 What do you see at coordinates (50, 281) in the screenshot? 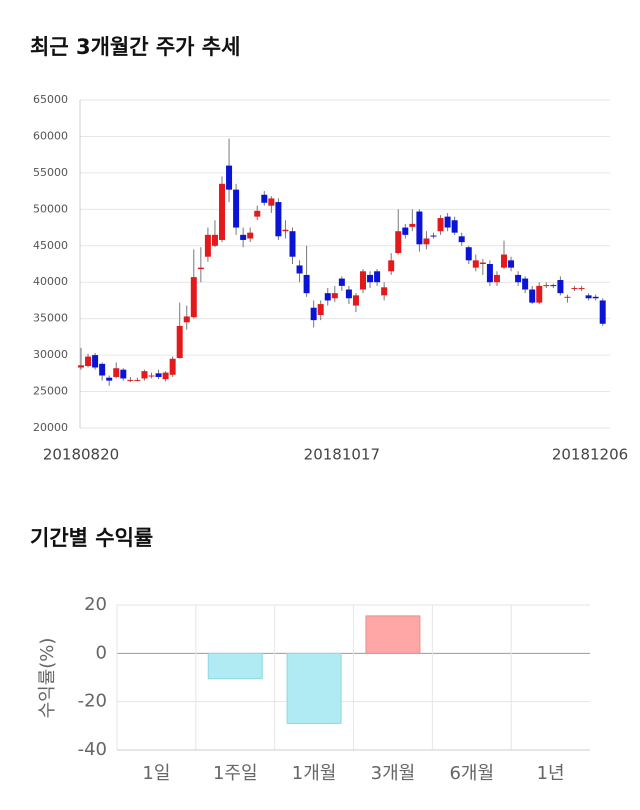
I see `y-tick-label: 40000` at bounding box center [50, 281].